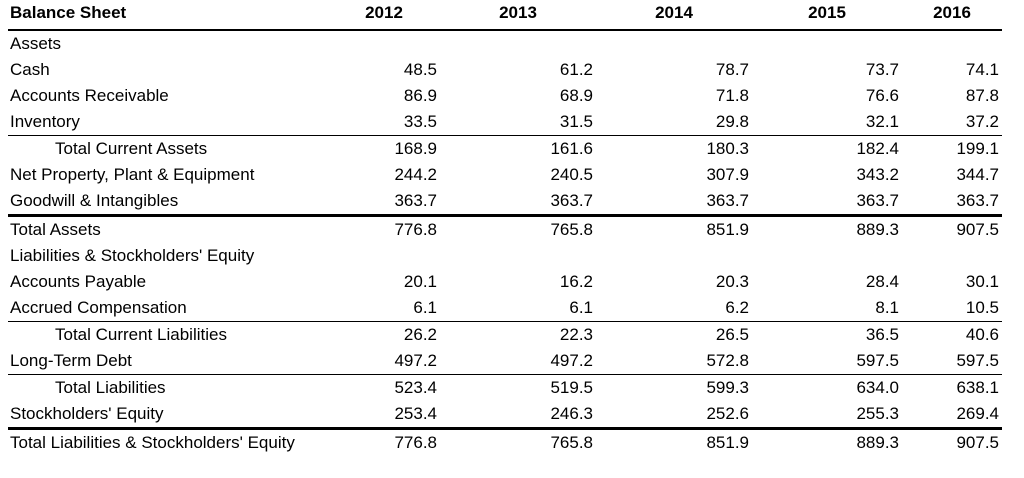 The height and width of the screenshot is (478, 1024). What do you see at coordinates (982, 69) in the screenshot?
I see `cell-value: 74.1` at bounding box center [982, 69].